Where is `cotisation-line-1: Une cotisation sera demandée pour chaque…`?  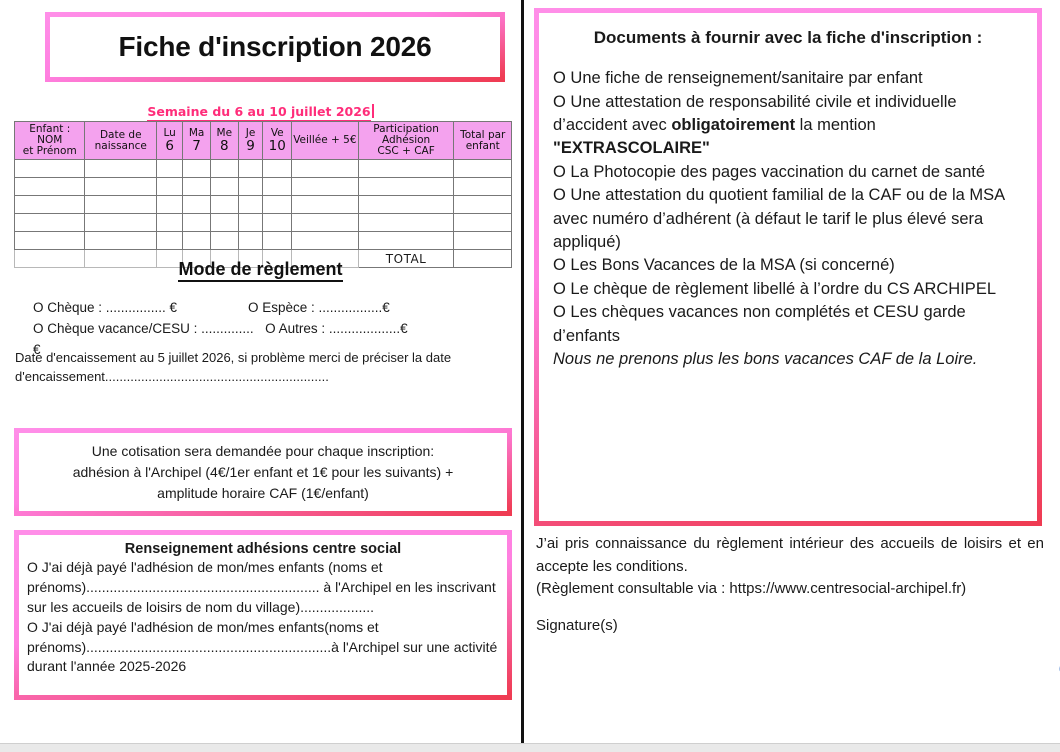 cotisation-line-1: Une cotisation sera demandée pour chaque… is located at coordinates (263, 450).